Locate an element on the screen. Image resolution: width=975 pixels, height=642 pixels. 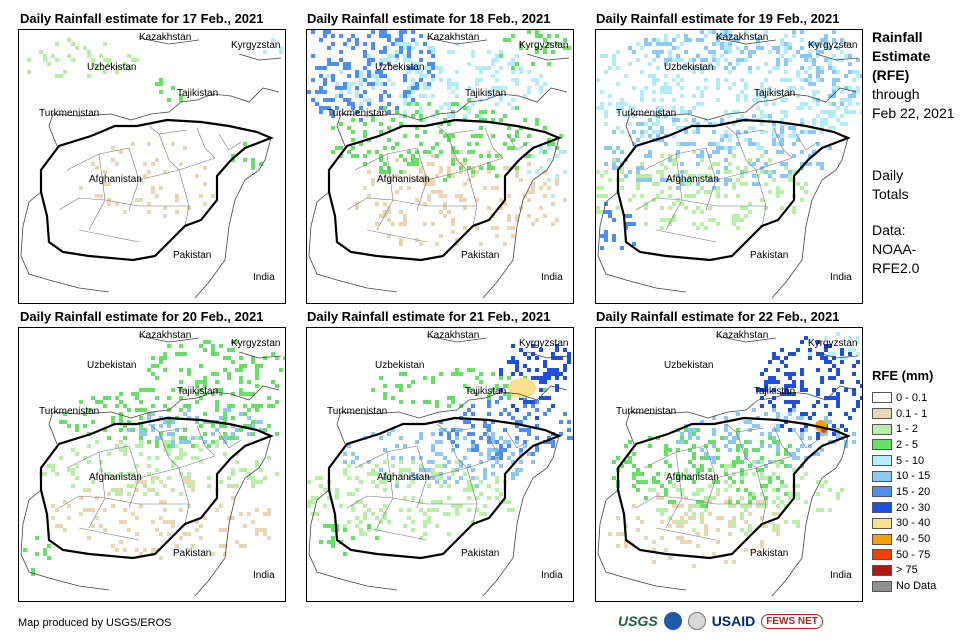
info-title-line3: (RFE) is located at coordinates (891, 75).